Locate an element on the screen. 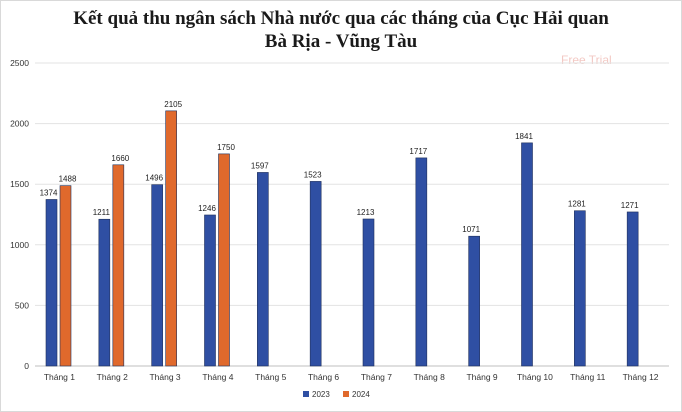 The image size is (682, 412). x-tick-label: Tháng 12 is located at coordinates (641, 377).